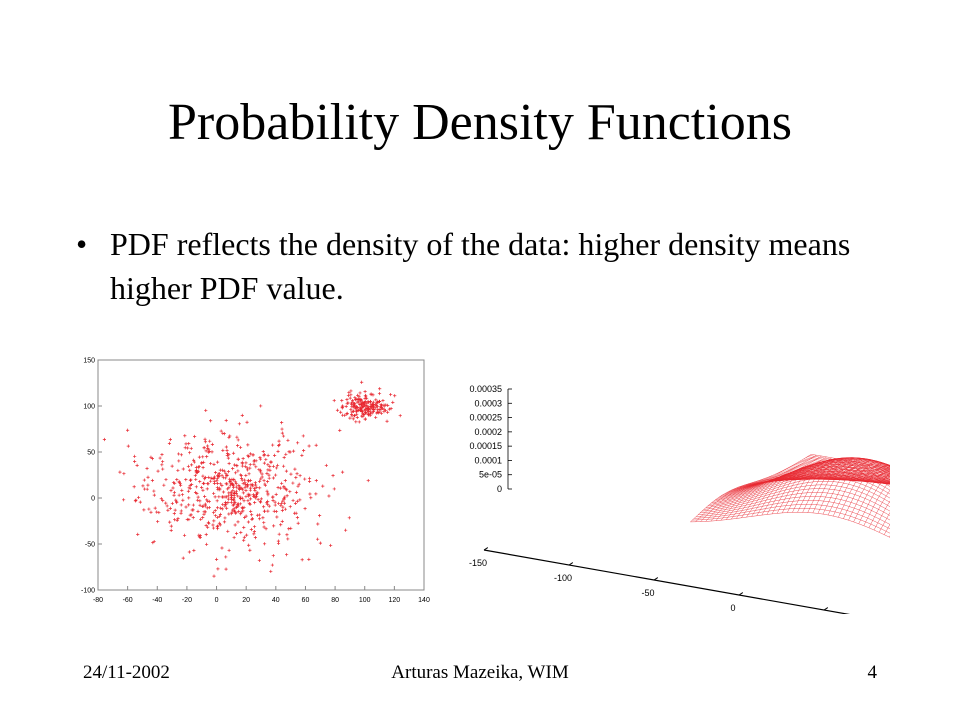 This screenshot has width=960, height=720. Describe the element at coordinates (480, 672) in the screenshot. I see `footer-author: Arturas Mazeika, WIM` at that location.